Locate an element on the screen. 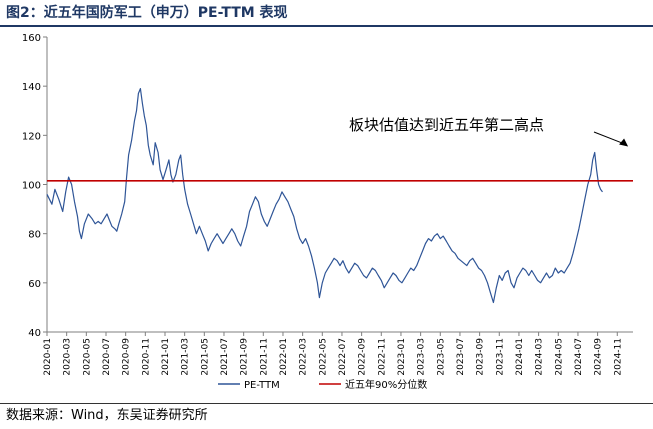 The image size is (653, 429). annotation-arrow-line is located at coordinates (610, 138).